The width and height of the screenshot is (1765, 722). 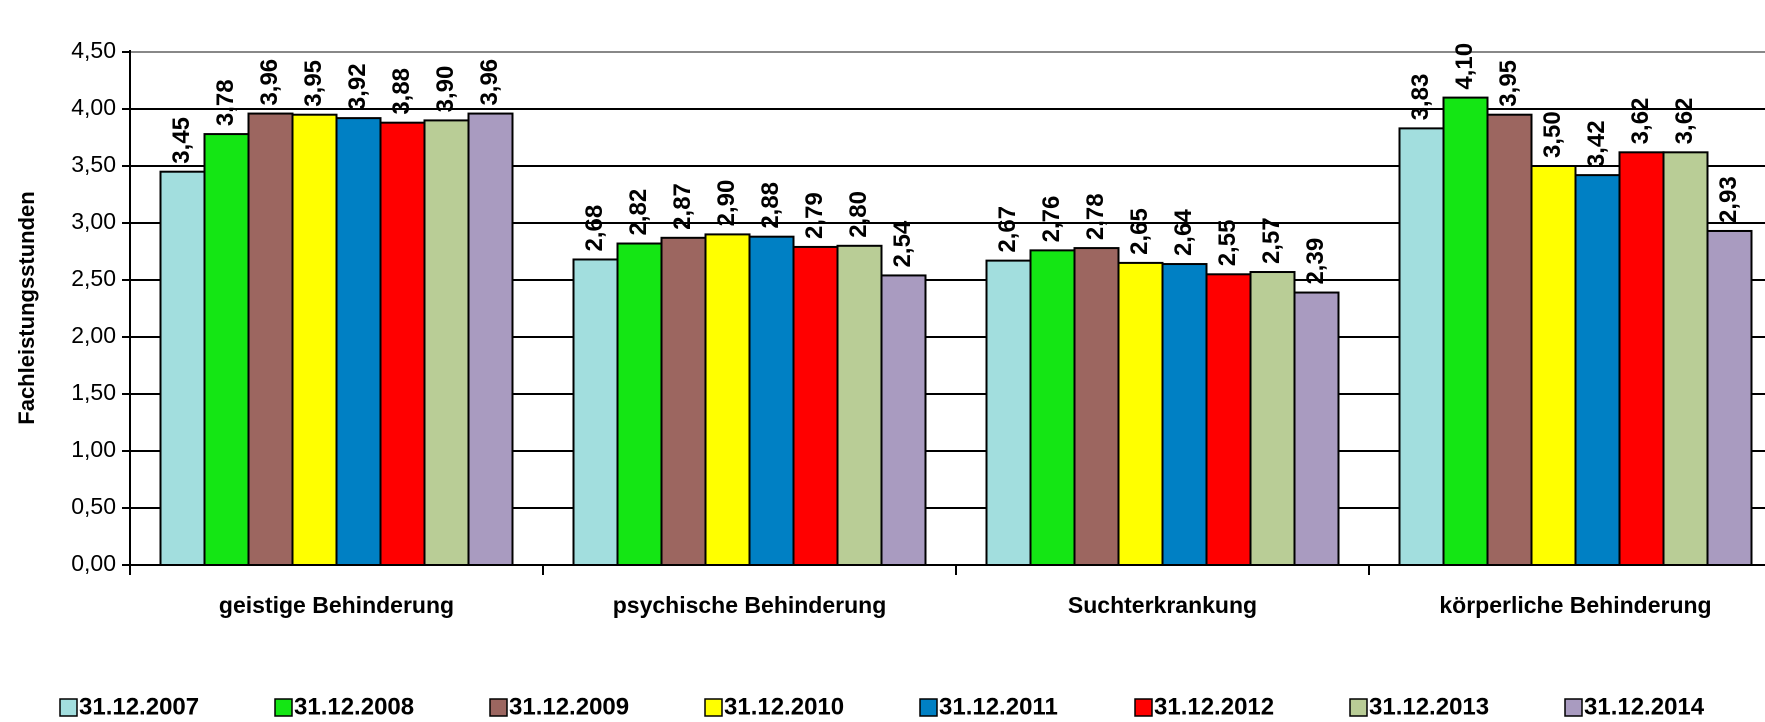 I want to click on y-tick-label: 3,00, so click(x=93, y=221).